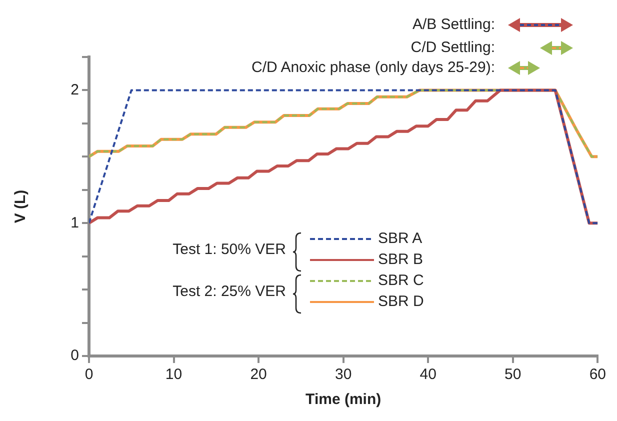 The width and height of the screenshot is (617, 421). What do you see at coordinates (74, 89) in the screenshot?
I see `y-tick-label: 2` at bounding box center [74, 89].